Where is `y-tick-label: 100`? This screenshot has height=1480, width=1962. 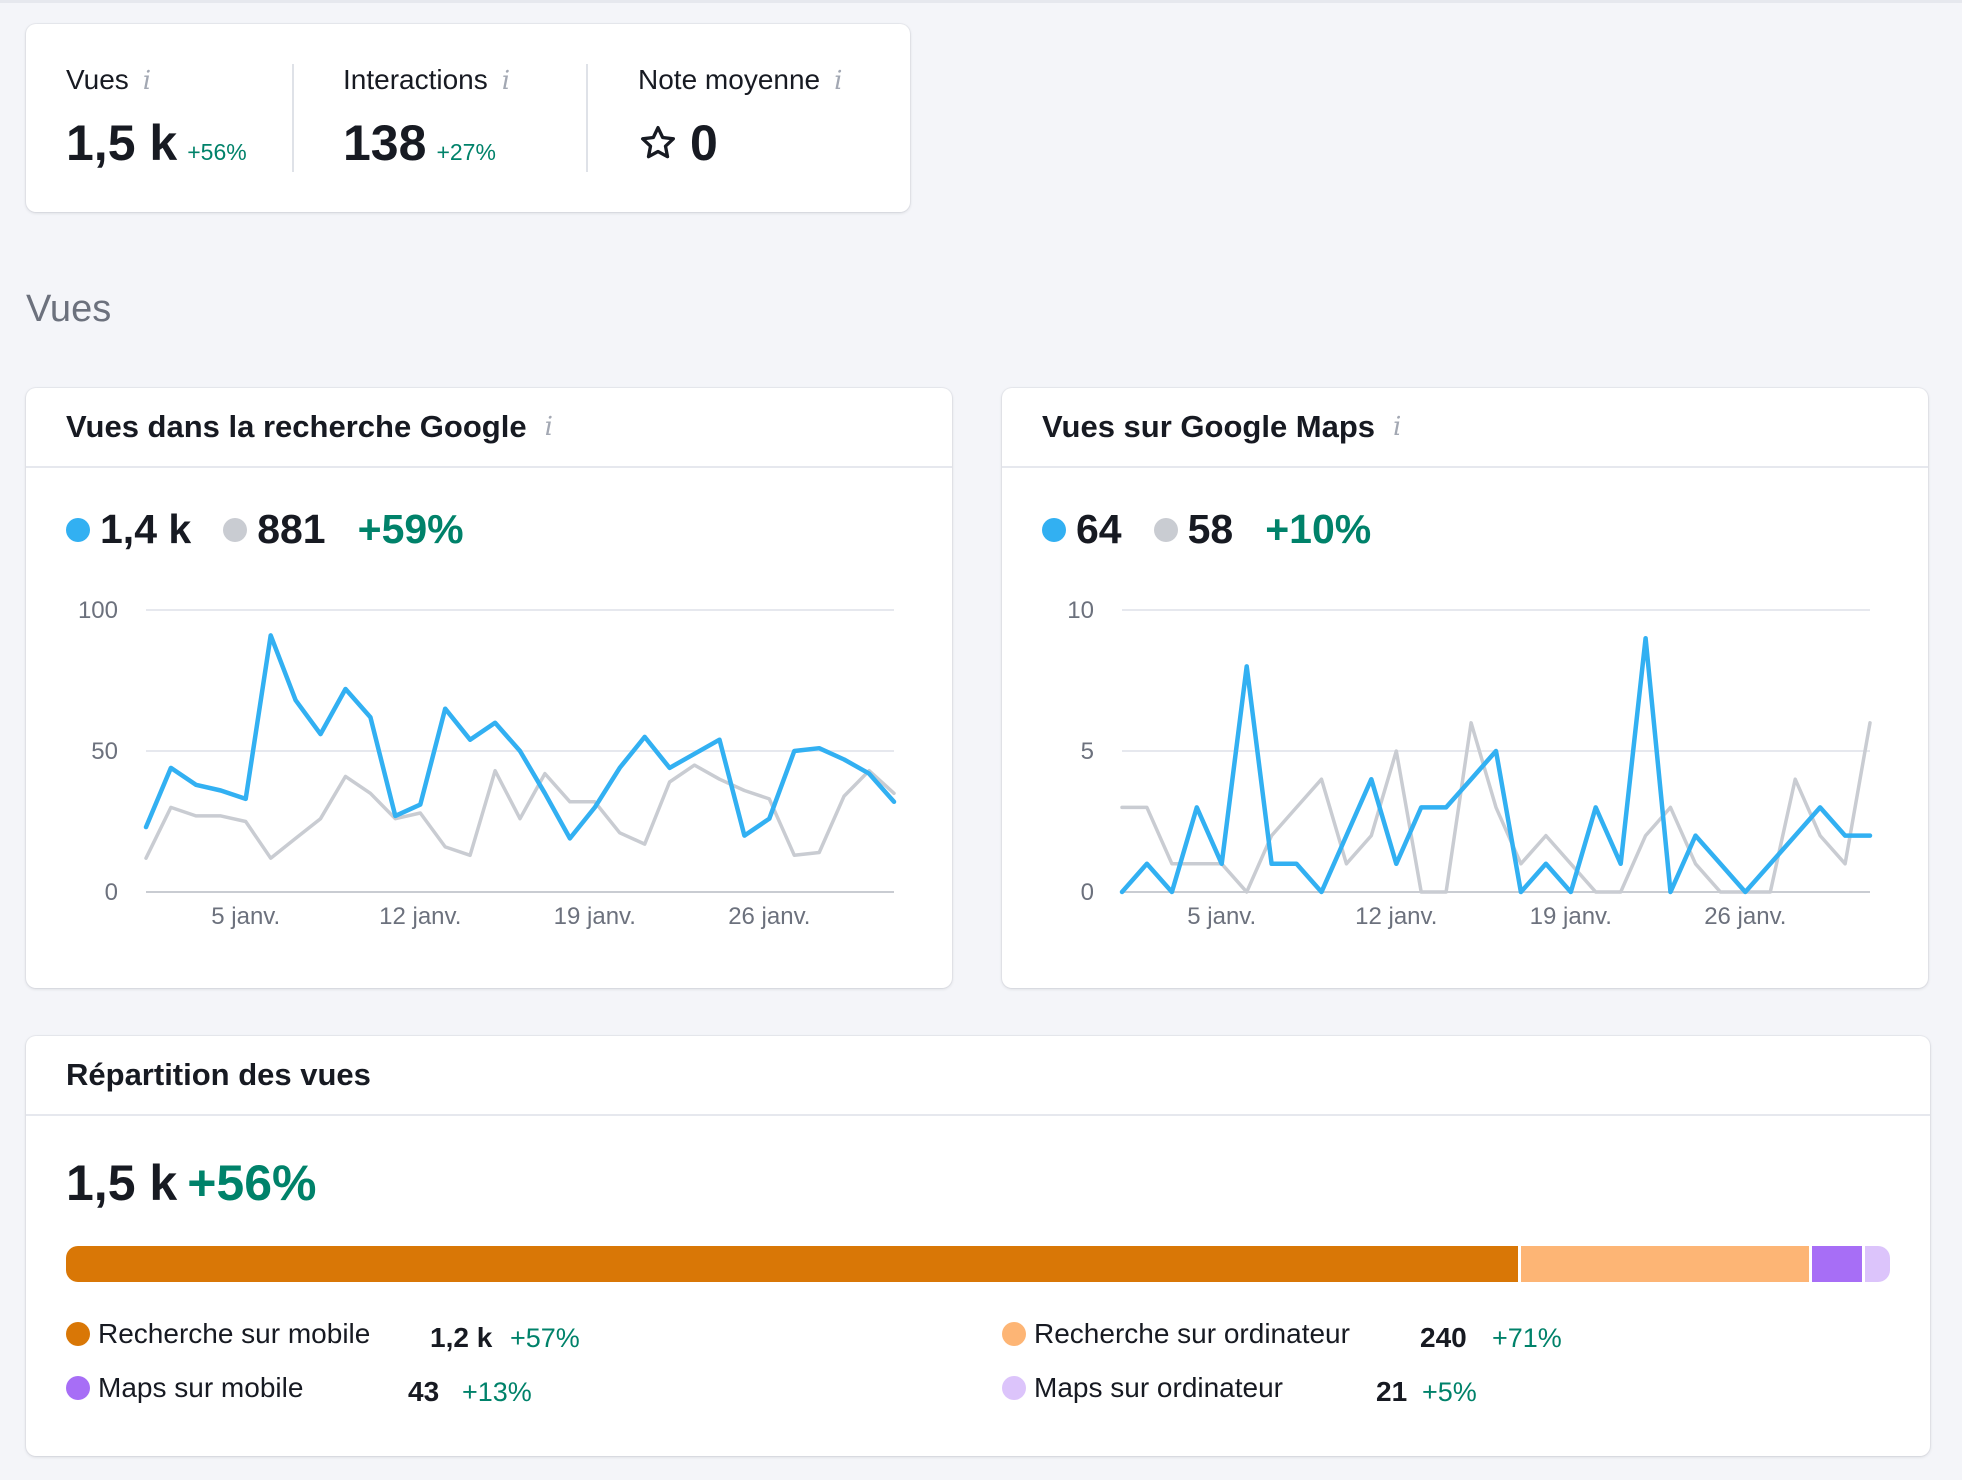
y-tick-label: 100 is located at coordinates (98, 610).